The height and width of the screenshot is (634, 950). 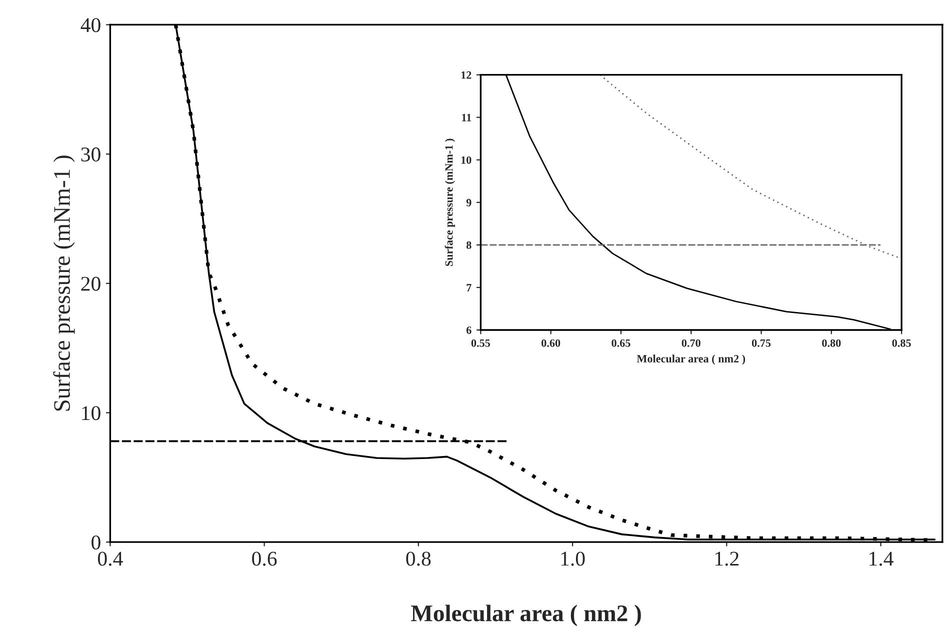 I want to click on x-tick-label: 1.4, so click(x=882, y=559).